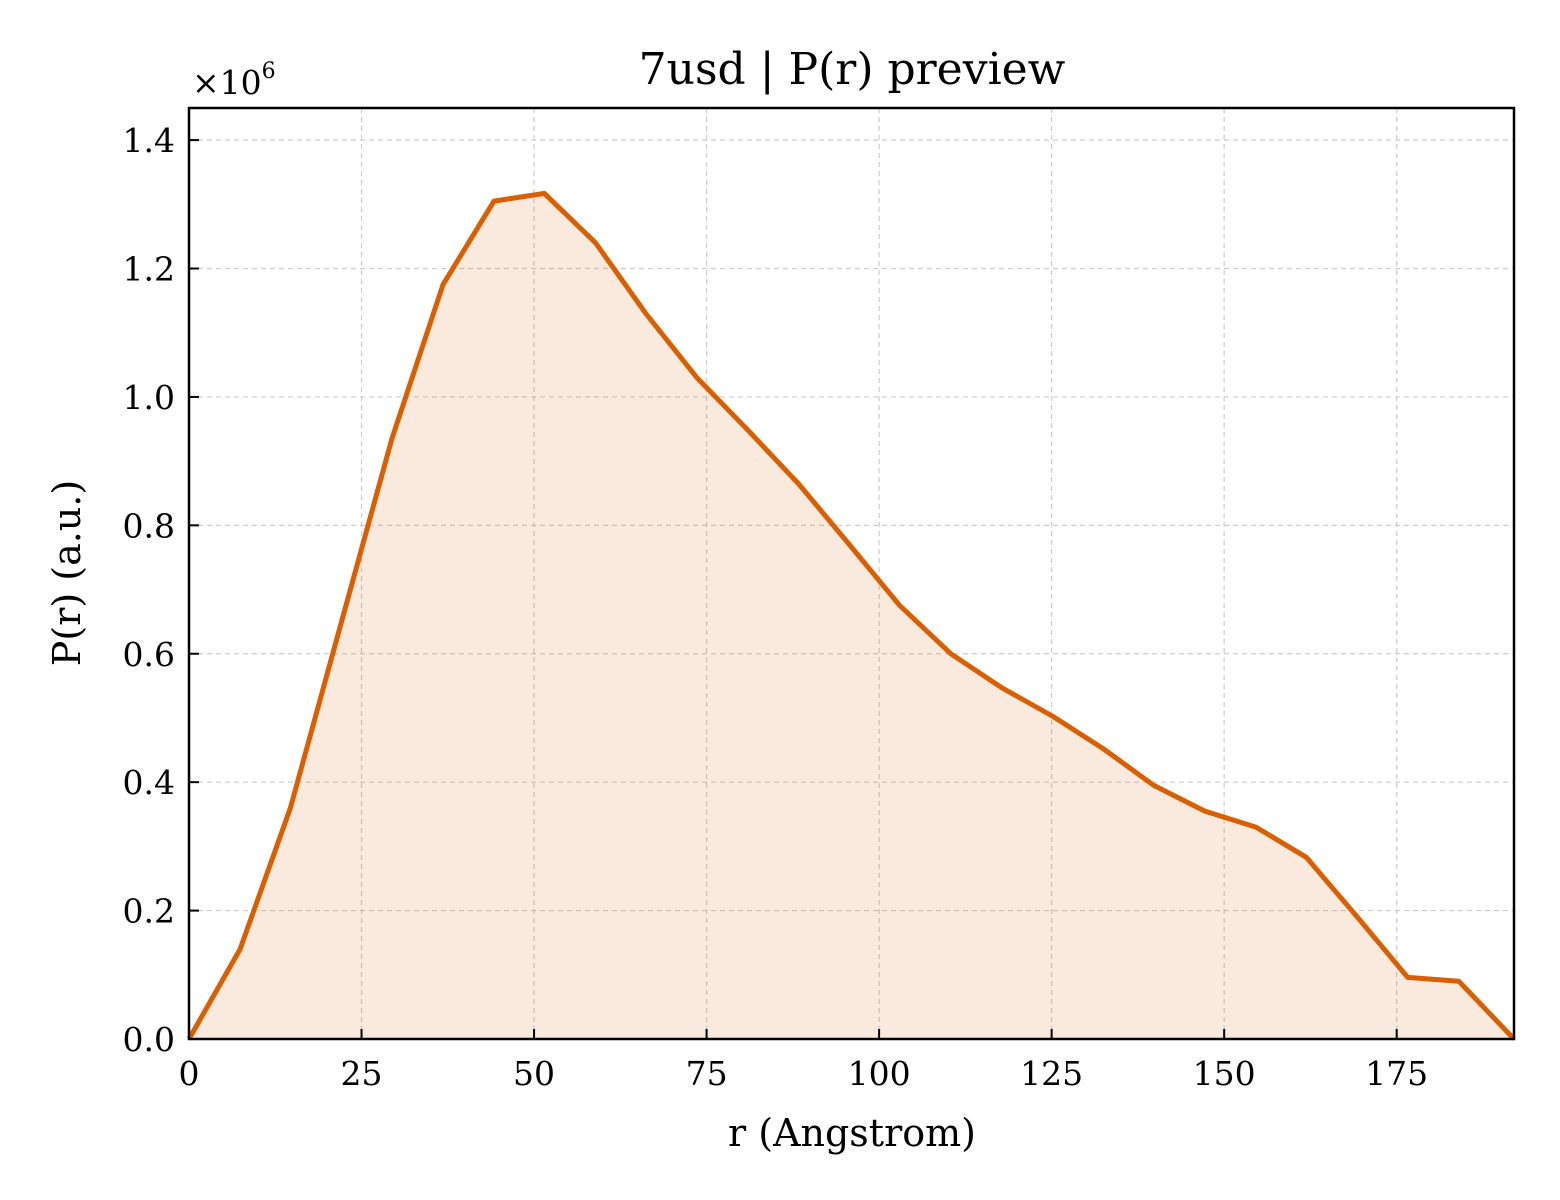  Describe the element at coordinates (362, 1073) in the screenshot. I see `x-tick-label: 25` at that location.